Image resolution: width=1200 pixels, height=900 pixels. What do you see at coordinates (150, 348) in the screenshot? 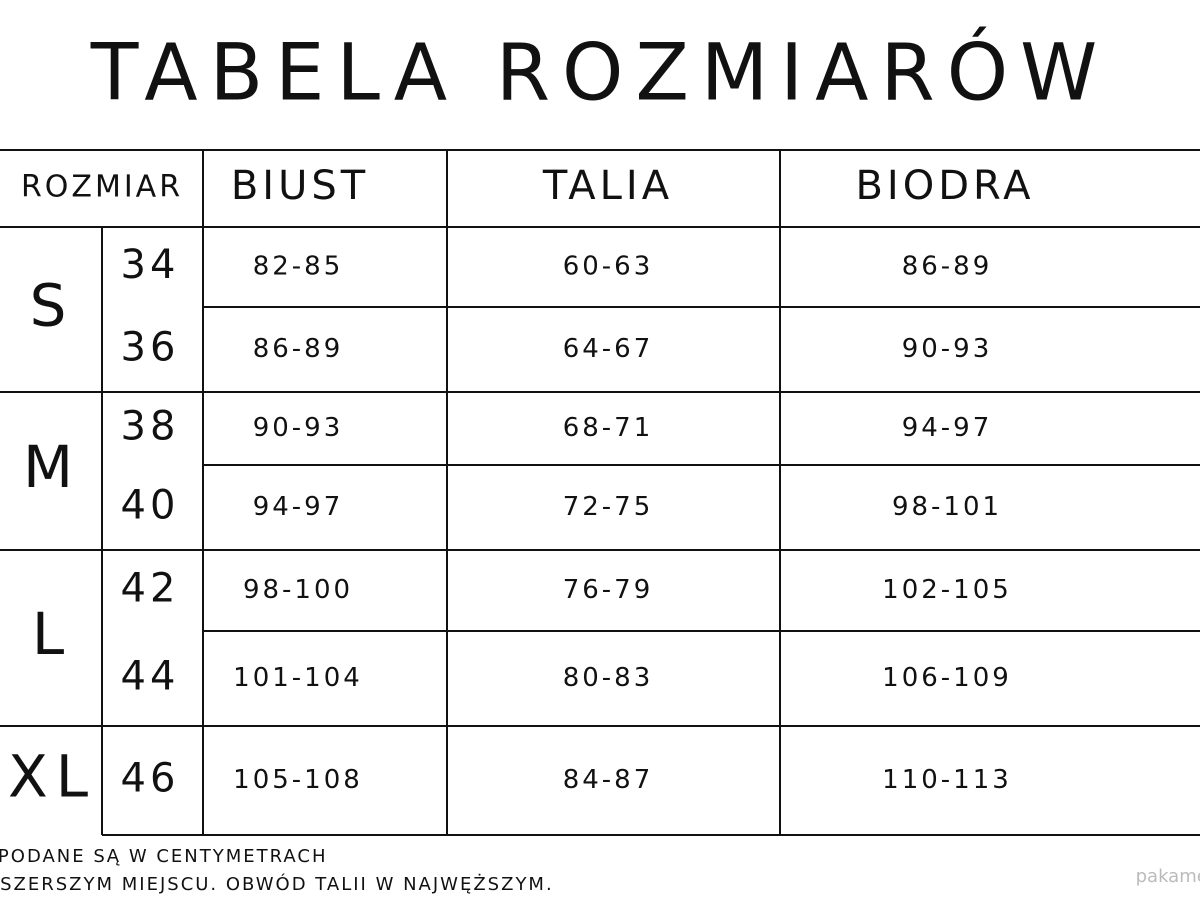
I see `size-number: 36` at bounding box center [150, 348].